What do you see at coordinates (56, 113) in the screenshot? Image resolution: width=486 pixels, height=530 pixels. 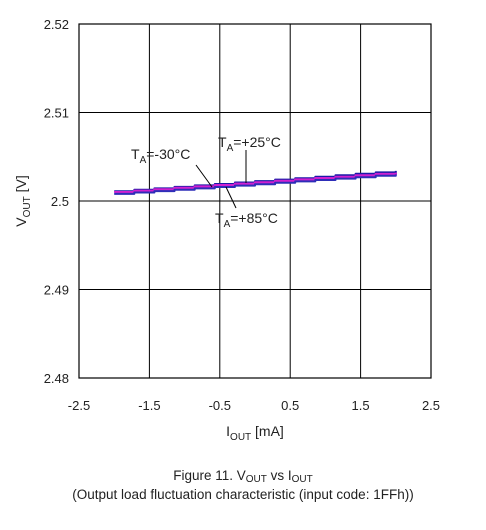 I see `y-tick-label: 2.51` at bounding box center [56, 113].